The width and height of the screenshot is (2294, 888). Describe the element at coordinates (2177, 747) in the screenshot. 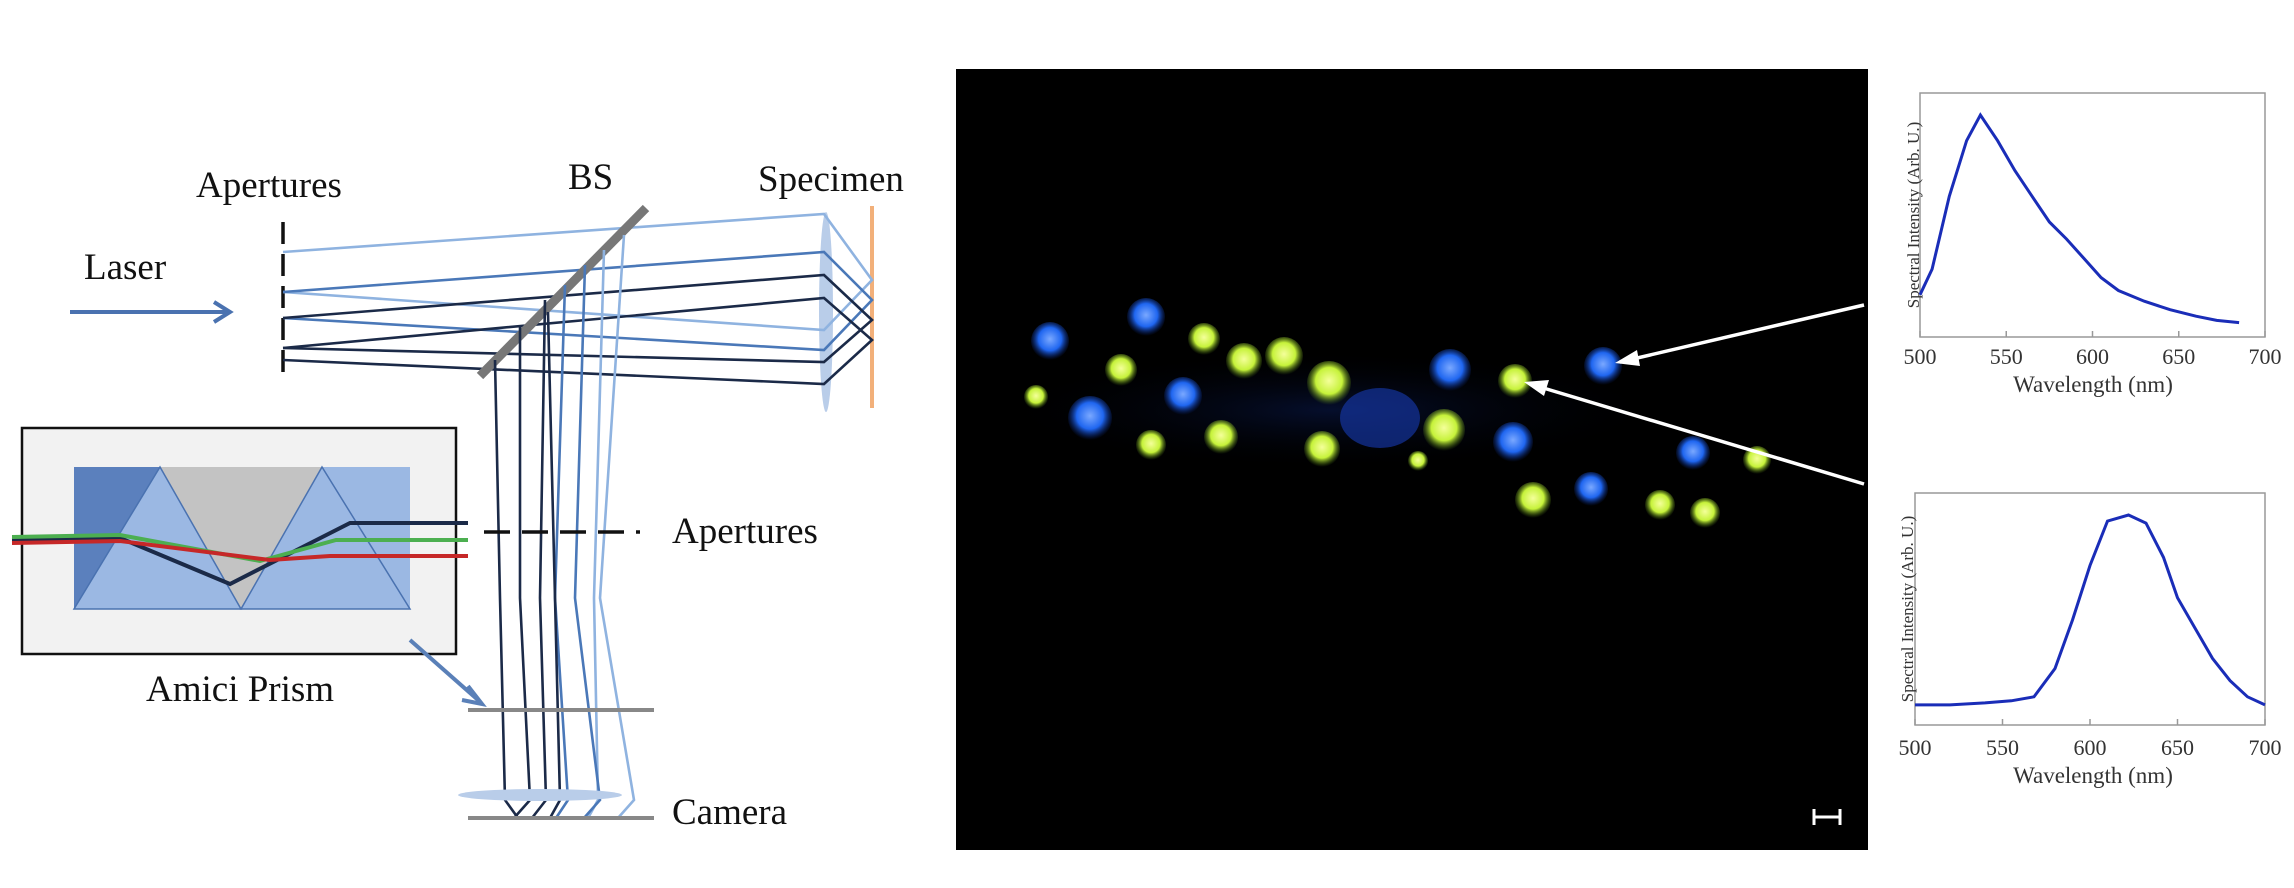

I see `chart2-xtick-label: 650` at that location.